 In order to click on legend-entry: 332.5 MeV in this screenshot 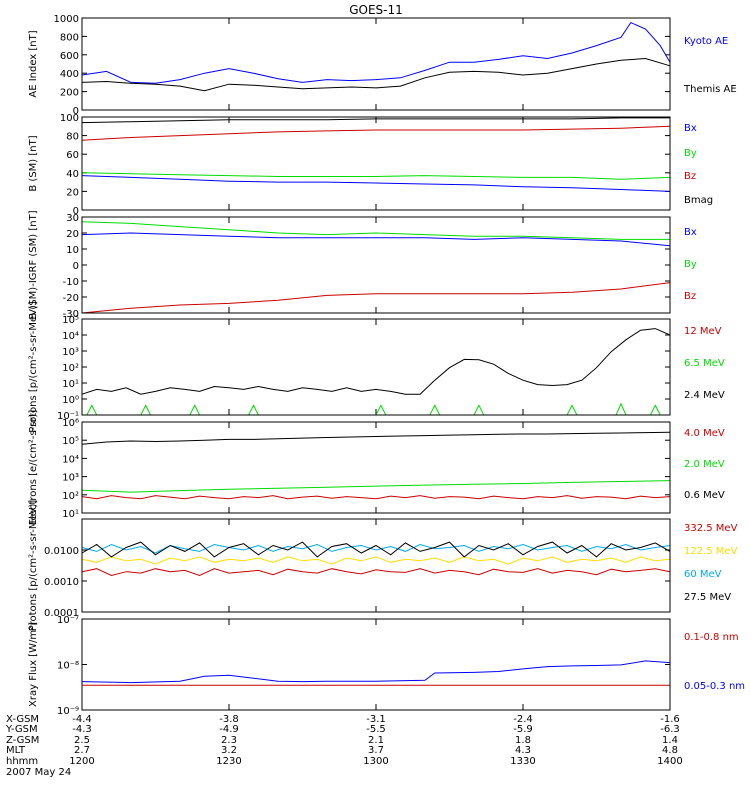, I will do `click(711, 528)`.